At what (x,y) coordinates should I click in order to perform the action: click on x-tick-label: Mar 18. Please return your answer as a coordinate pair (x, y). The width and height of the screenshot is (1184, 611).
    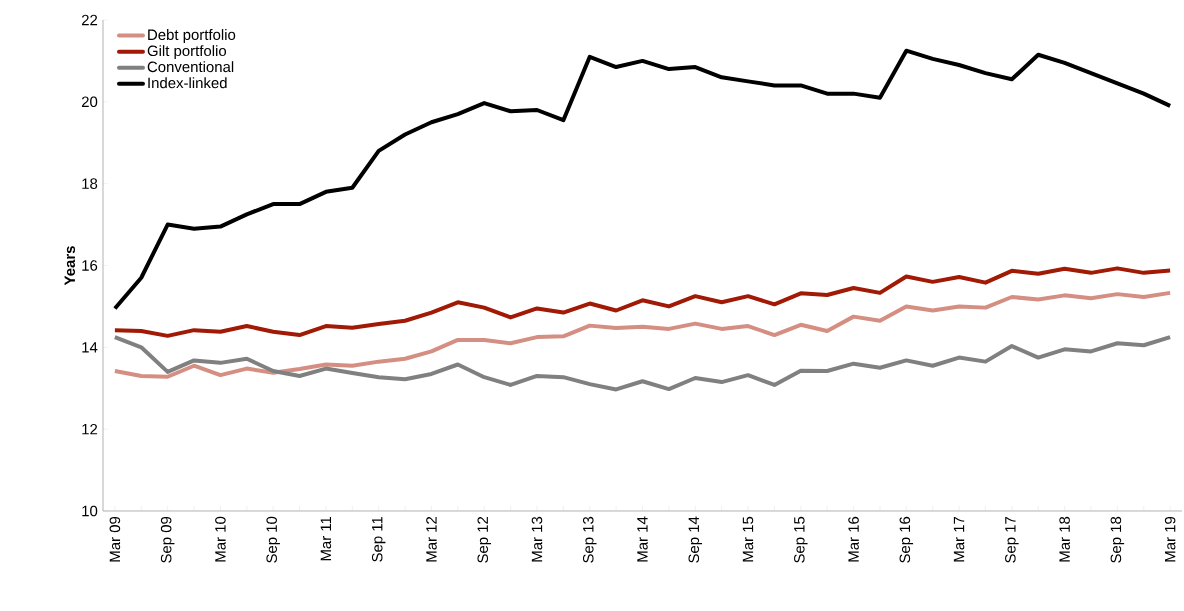
    Looking at the image, I should click on (1064, 539).